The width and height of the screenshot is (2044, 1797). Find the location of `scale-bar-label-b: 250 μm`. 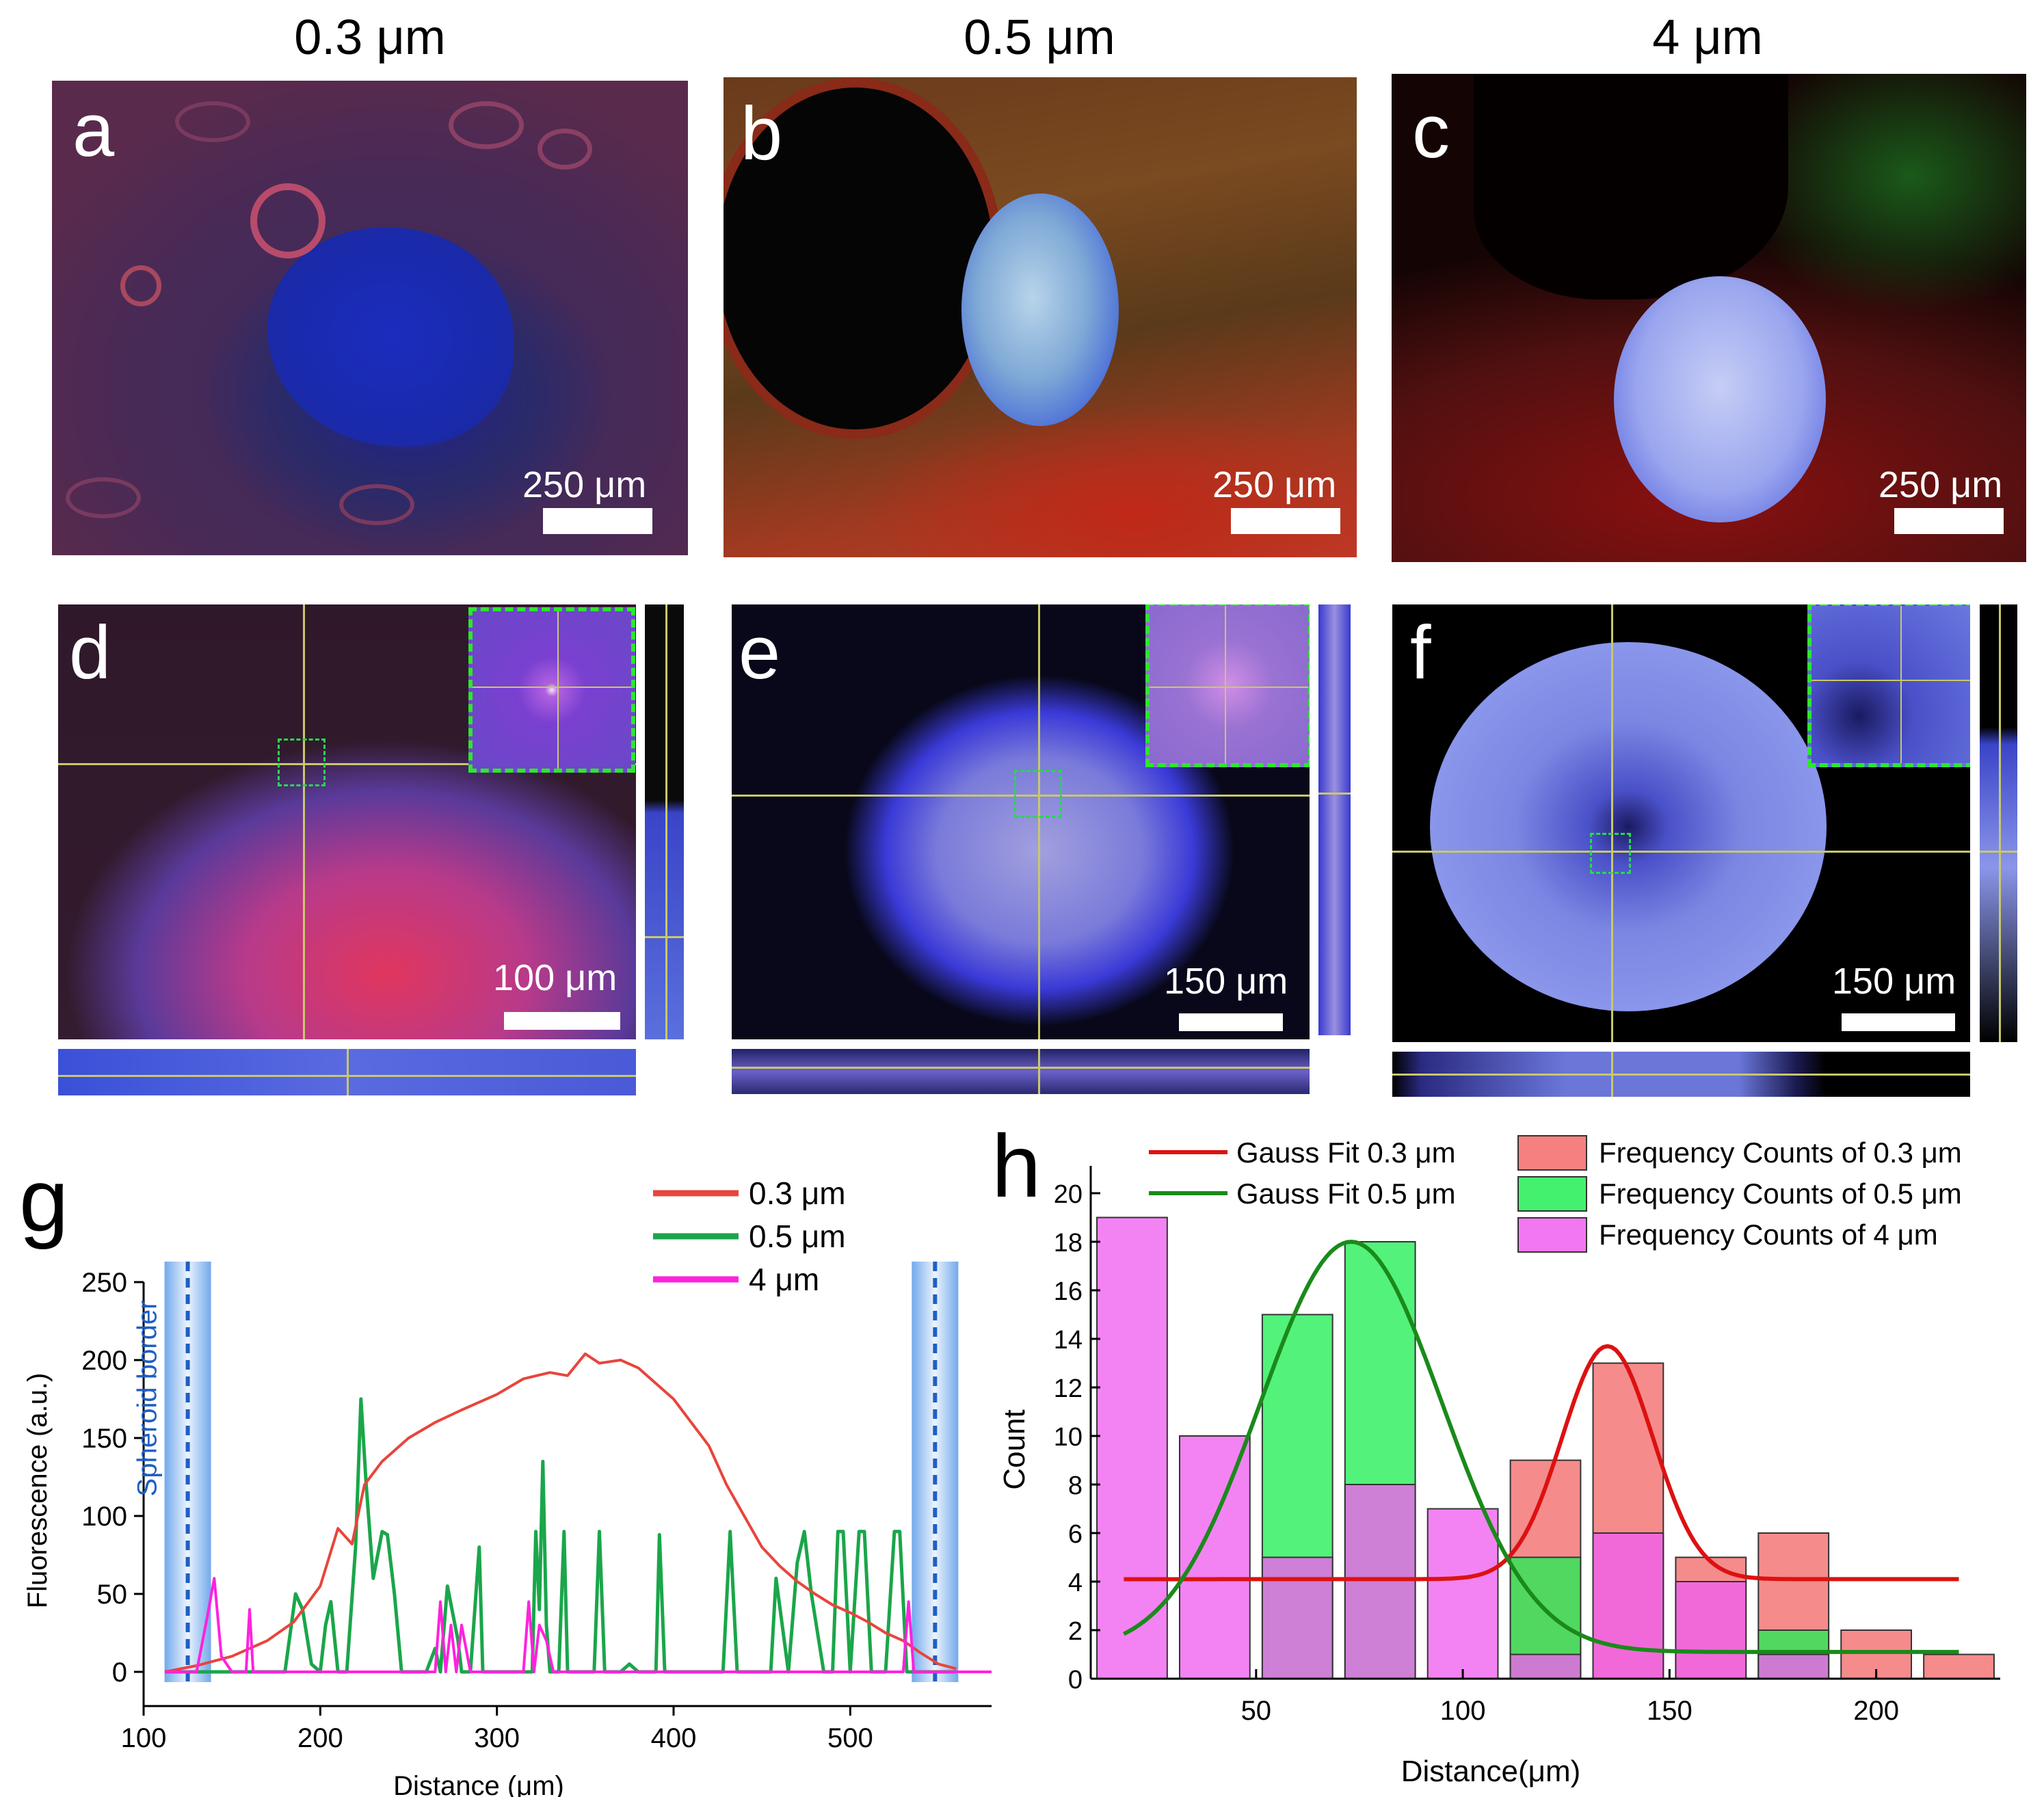

scale-bar-label-b: 250 μm is located at coordinates (1274, 484).